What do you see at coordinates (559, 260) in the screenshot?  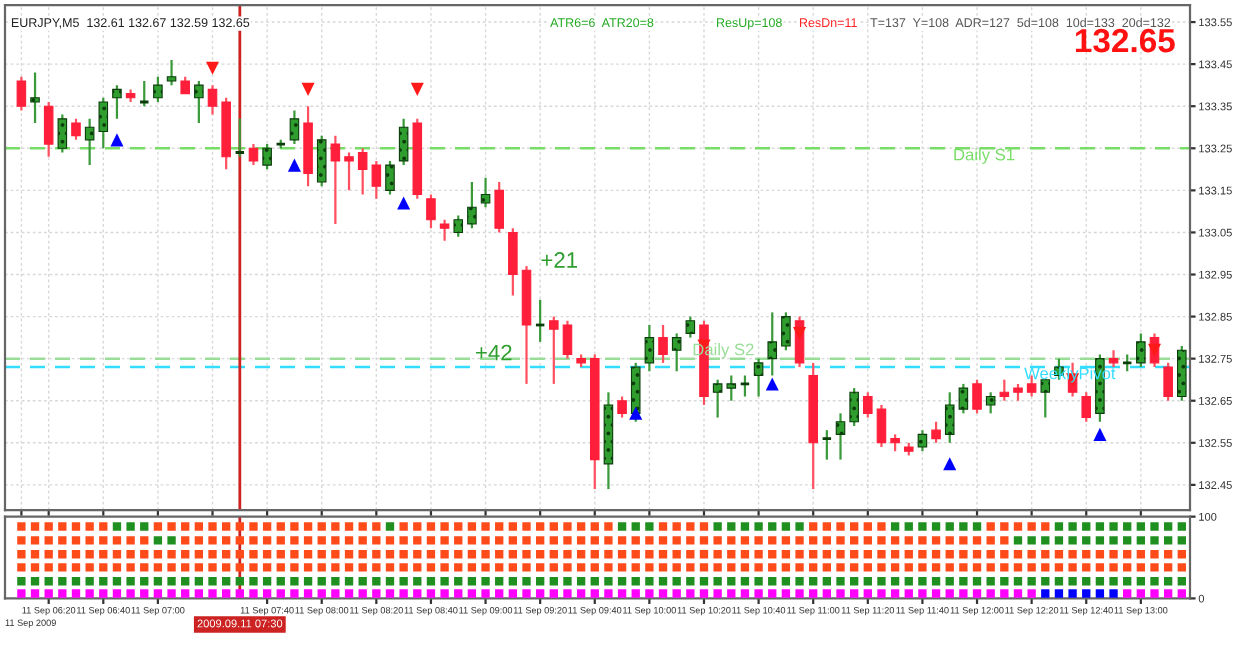 I see `annotation: +21` at bounding box center [559, 260].